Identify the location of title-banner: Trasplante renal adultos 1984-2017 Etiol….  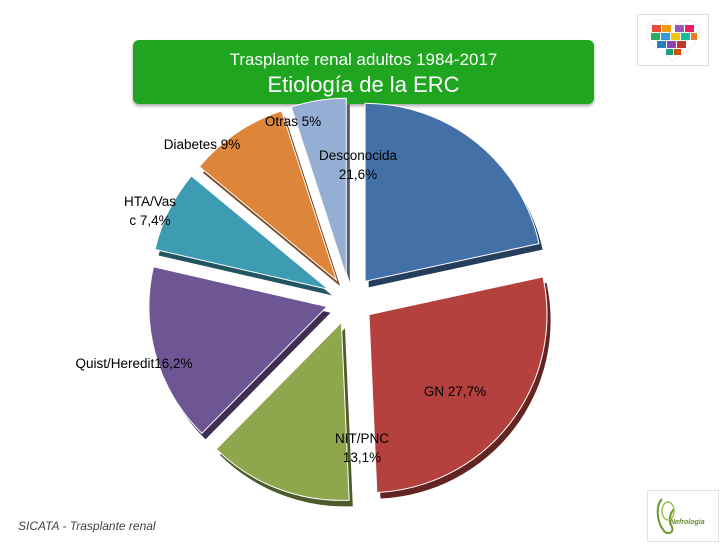
(363, 72).